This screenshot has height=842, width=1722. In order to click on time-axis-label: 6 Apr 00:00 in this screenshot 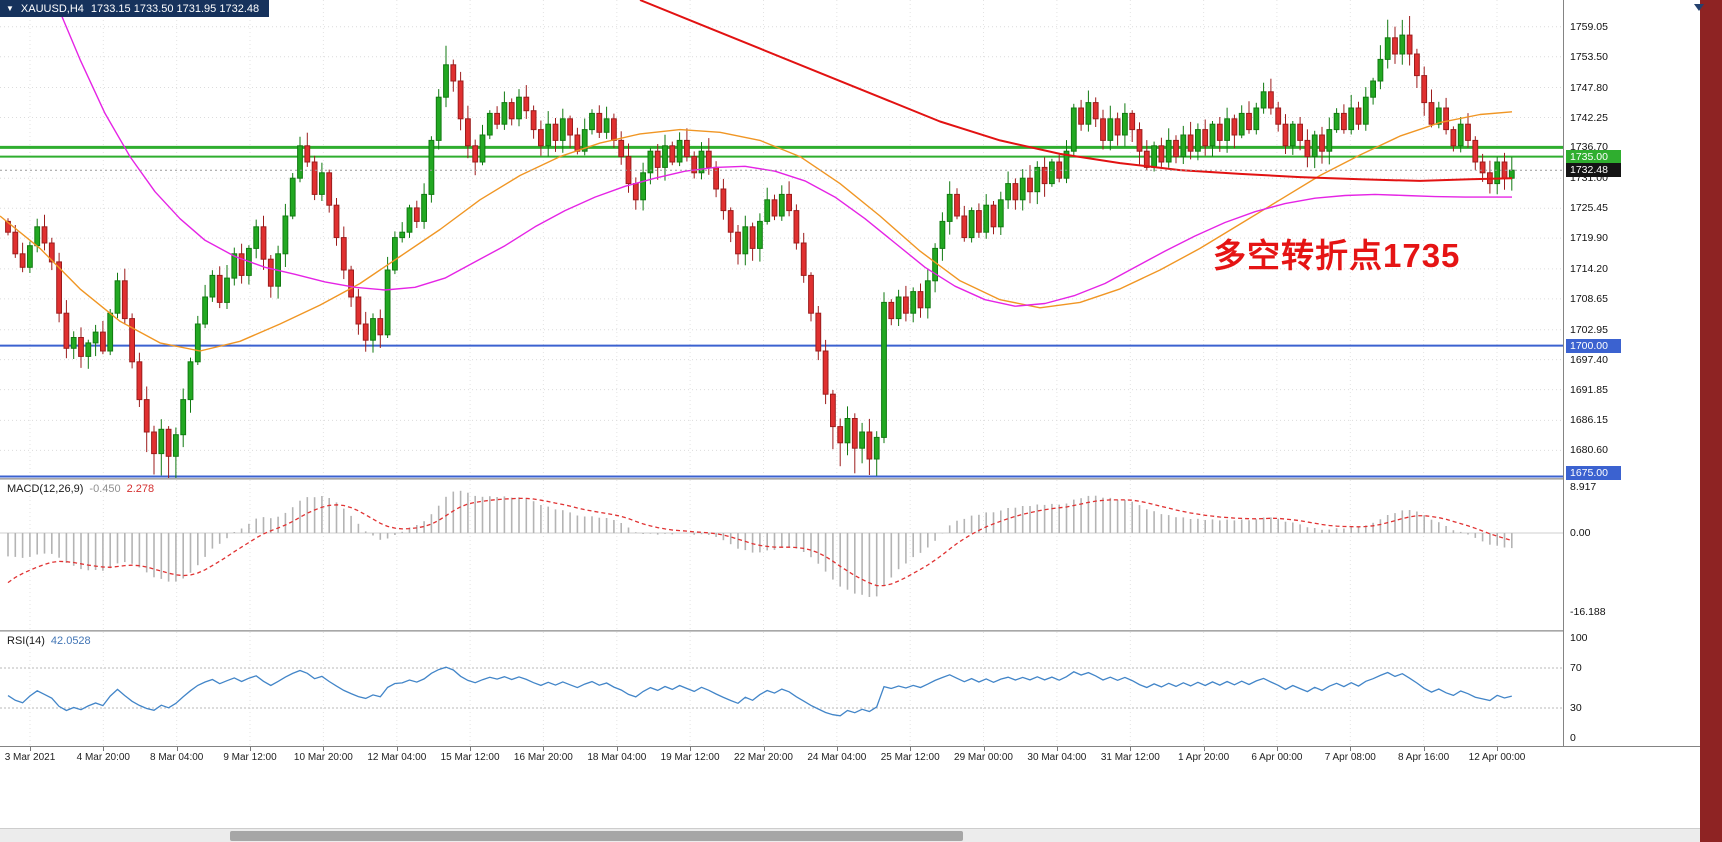, I will do `click(1277, 757)`.